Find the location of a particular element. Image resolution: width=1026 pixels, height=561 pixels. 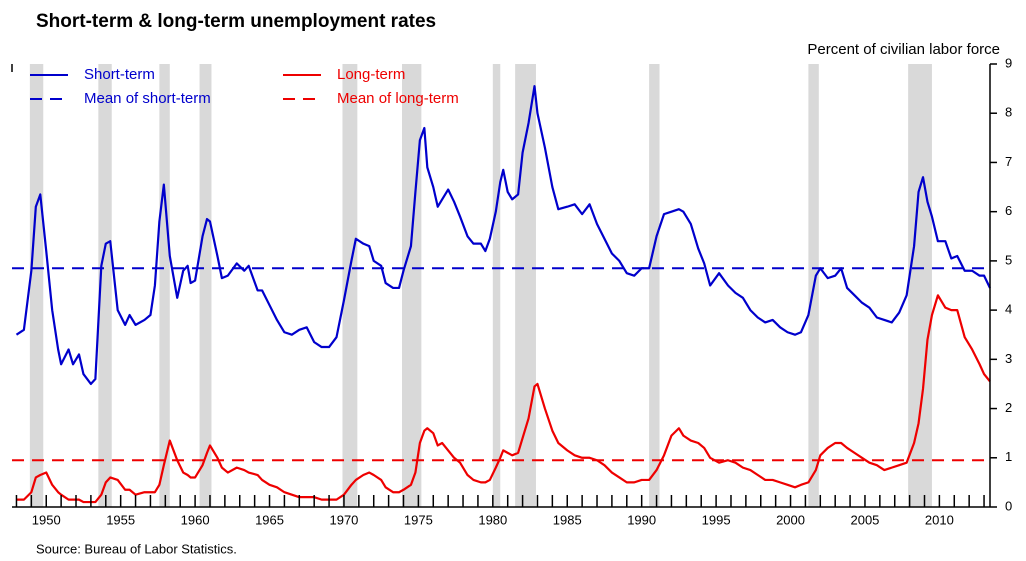

x-tick-label: 1975 is located at coordinates (418, 519).